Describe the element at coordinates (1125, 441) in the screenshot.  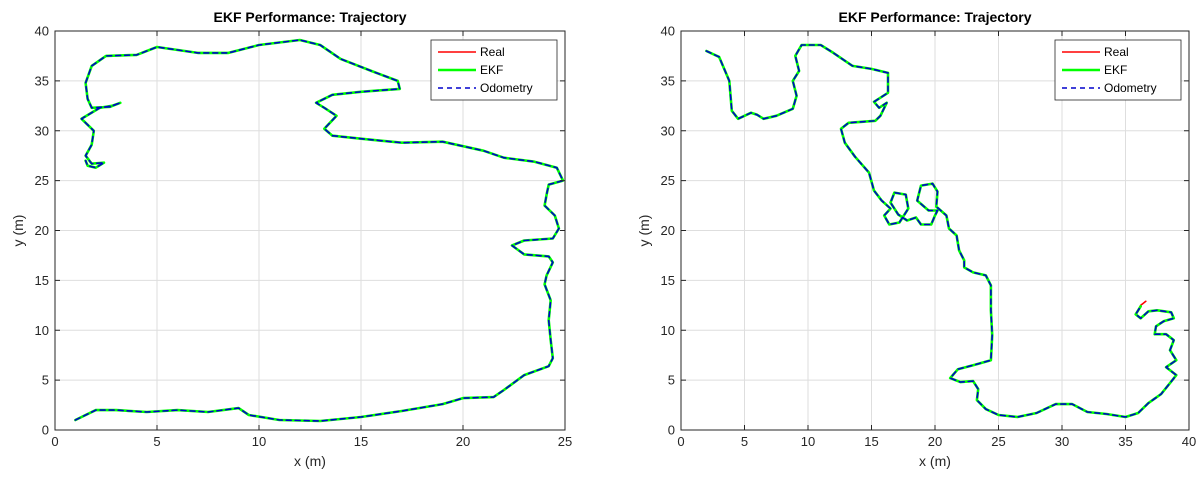
I see `x-tick-label: 35` at that location.